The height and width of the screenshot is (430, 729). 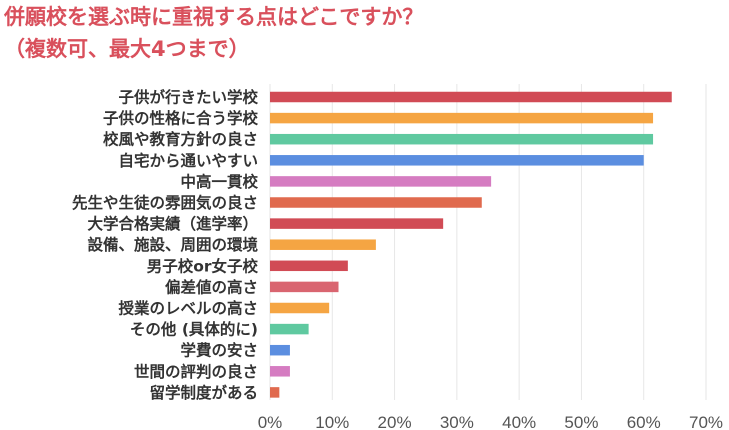 I want to click on x-tick-label: 50%, so click(x=581, y=421).